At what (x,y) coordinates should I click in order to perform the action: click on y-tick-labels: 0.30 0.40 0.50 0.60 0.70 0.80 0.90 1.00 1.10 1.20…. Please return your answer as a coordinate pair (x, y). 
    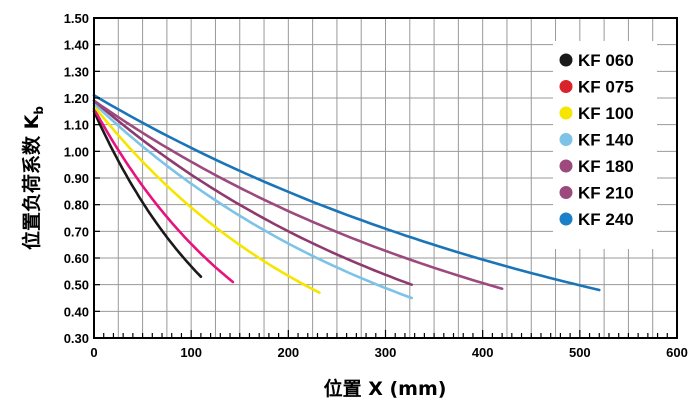
    Looking at the image, I should click on (76, 178).